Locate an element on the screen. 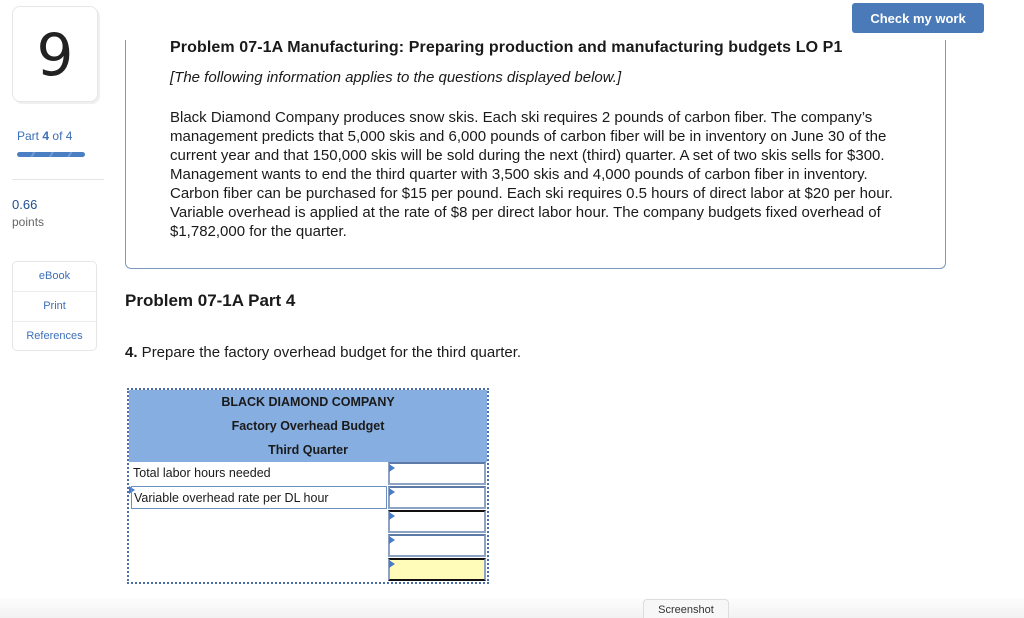 The width and height of the screenshot is (1024, 618). input-total-overhead is located at coordinates (437, 569).